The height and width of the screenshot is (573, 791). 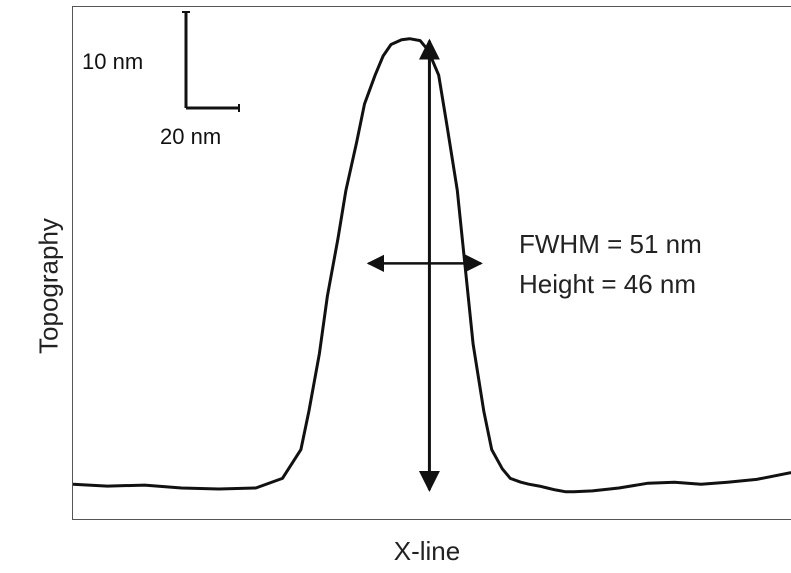 What do you see at coordinates (610, 244) in the screenshot?
I see `fwhm-annotation: FWHM = 51 nm` at bounding box center [610, 244].